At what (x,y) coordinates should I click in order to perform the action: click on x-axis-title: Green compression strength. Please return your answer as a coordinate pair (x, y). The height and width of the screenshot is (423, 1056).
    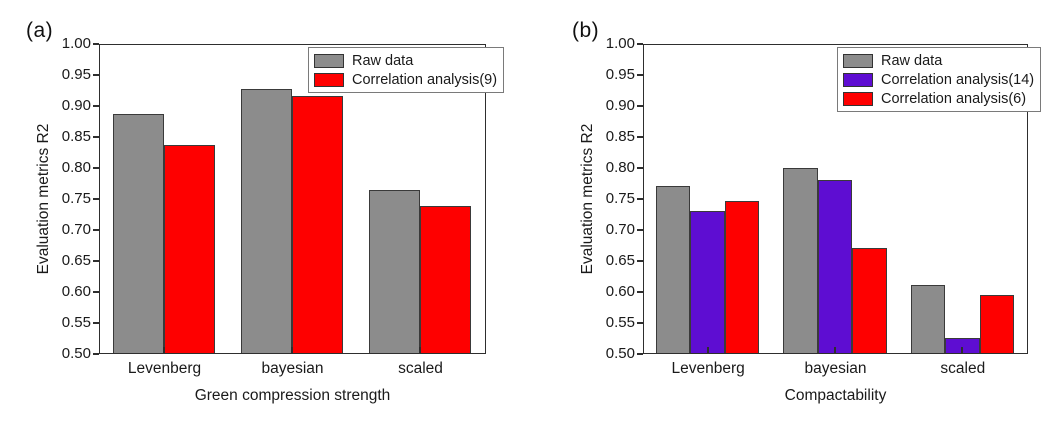
    Looking at the image, I should click on (292, 395).